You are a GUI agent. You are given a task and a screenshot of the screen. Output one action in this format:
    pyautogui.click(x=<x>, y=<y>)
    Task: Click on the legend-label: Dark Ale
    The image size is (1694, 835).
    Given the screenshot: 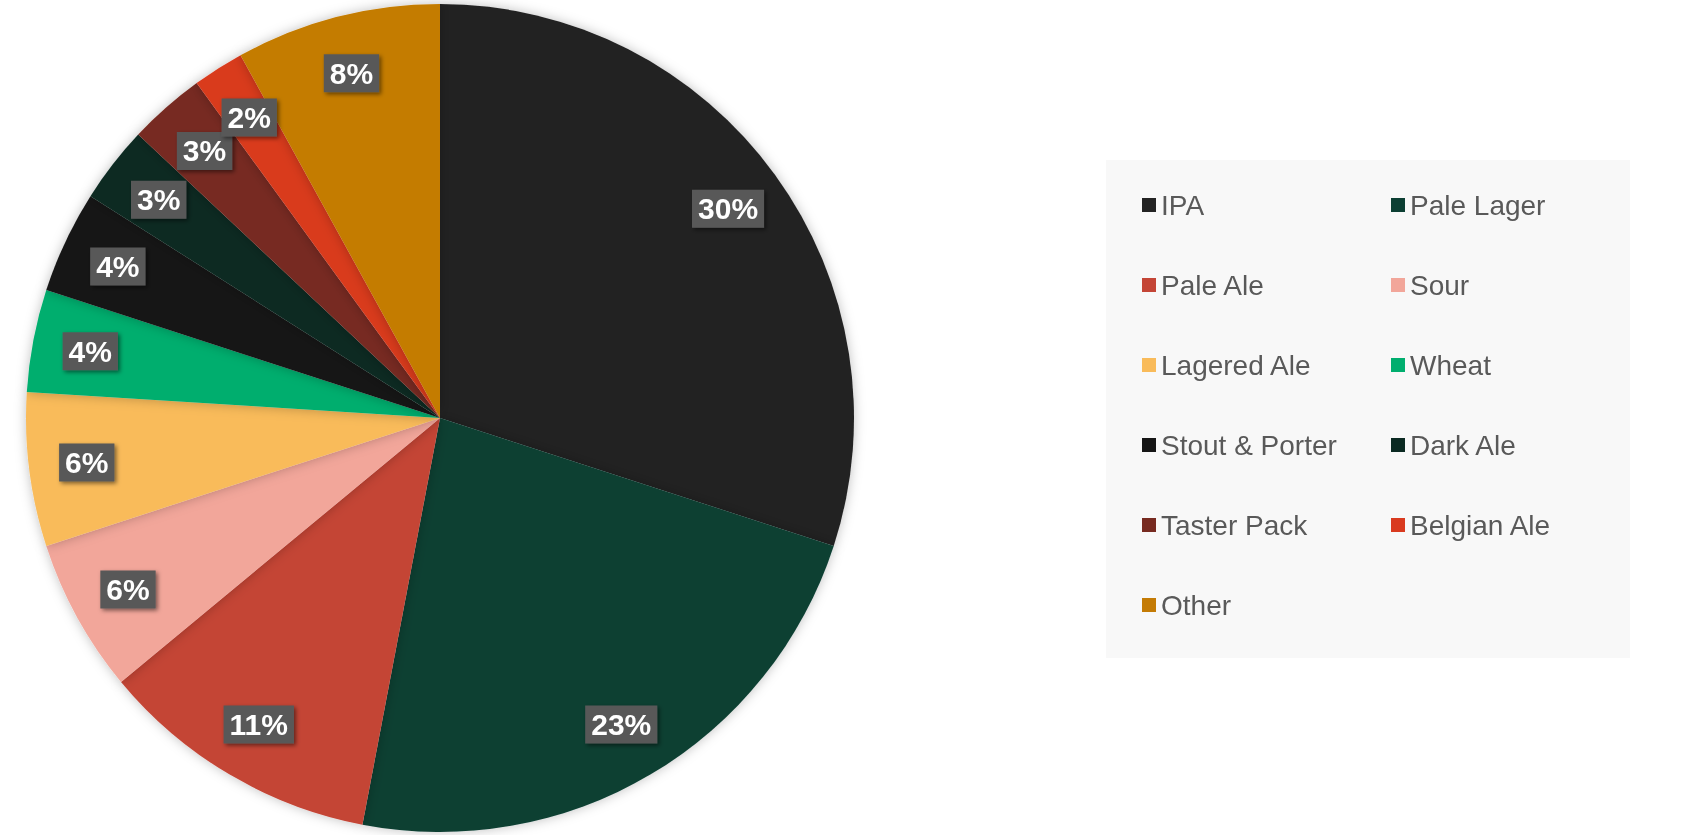 What is the action you would take?
    pyautogui.click(x=1463, y=445)
    